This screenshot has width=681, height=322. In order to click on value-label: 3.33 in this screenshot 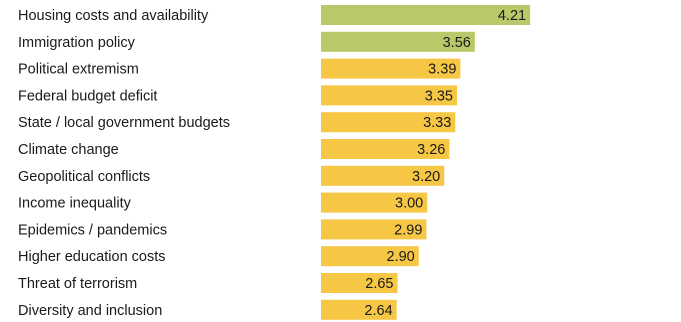, I will do `click(437, 123)`.